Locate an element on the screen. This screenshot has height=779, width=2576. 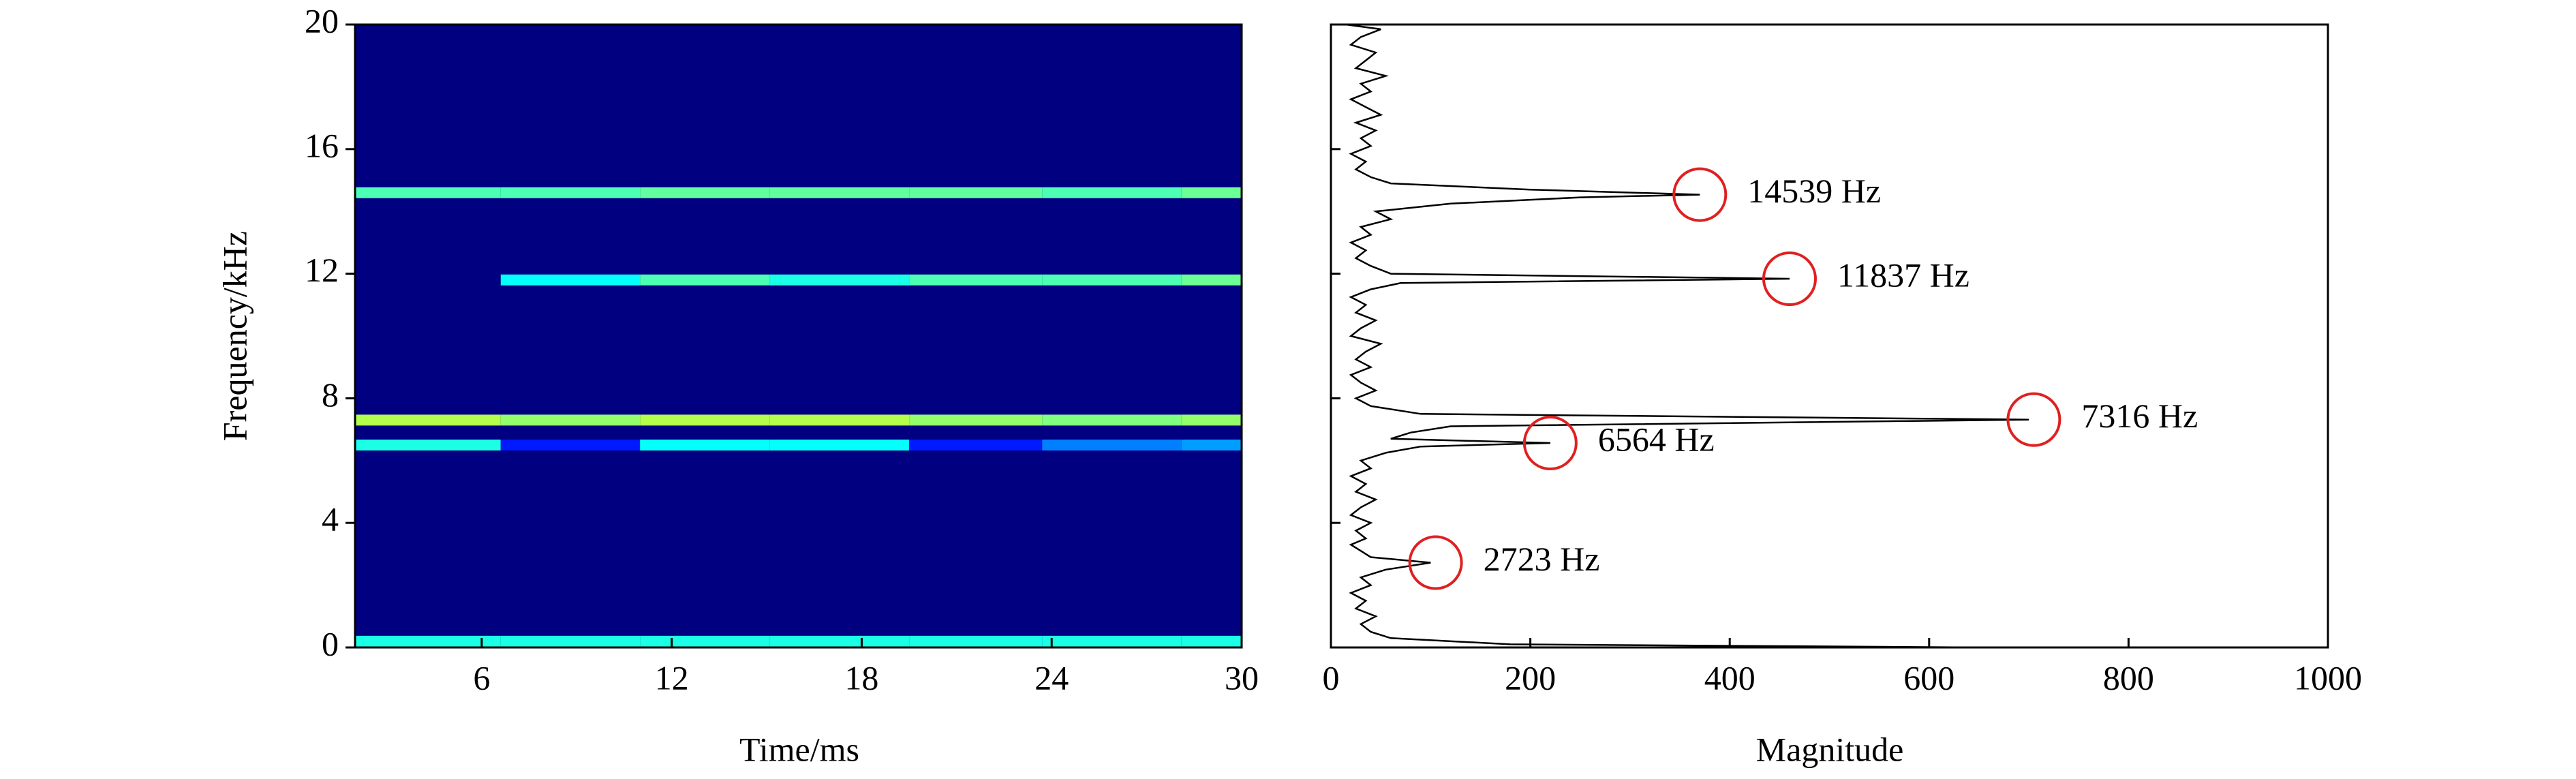
x-tick-label: 1000 is located at coordinates (2328, 678).